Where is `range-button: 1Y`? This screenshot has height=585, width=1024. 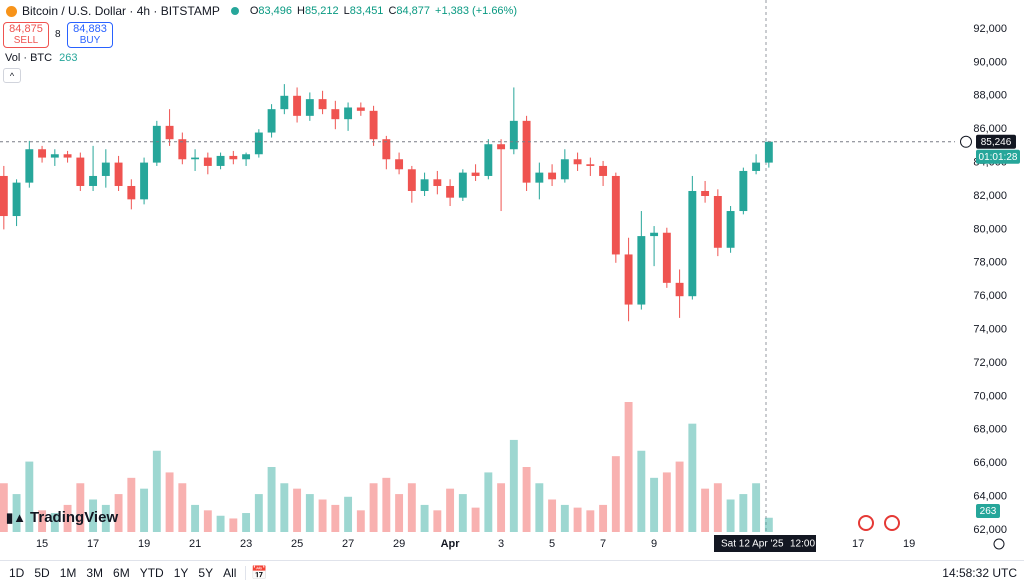
range-button: 1Y is located at coordinates (181, 573).